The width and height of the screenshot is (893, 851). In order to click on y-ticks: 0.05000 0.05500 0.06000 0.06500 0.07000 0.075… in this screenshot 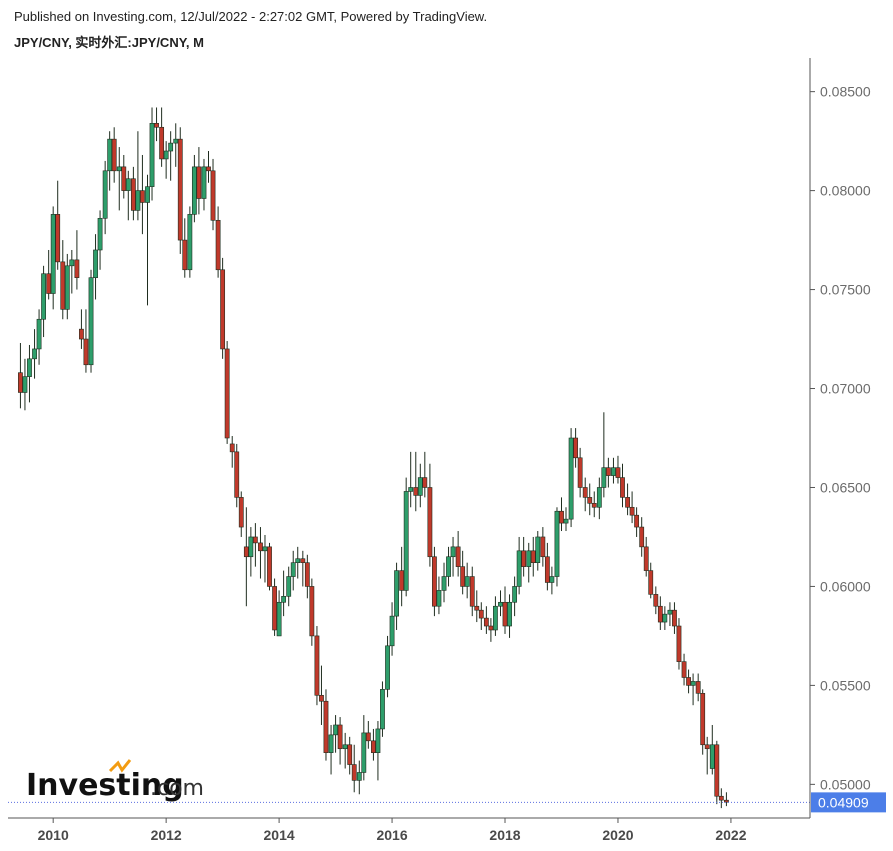, I will do `click(840, 438)`.